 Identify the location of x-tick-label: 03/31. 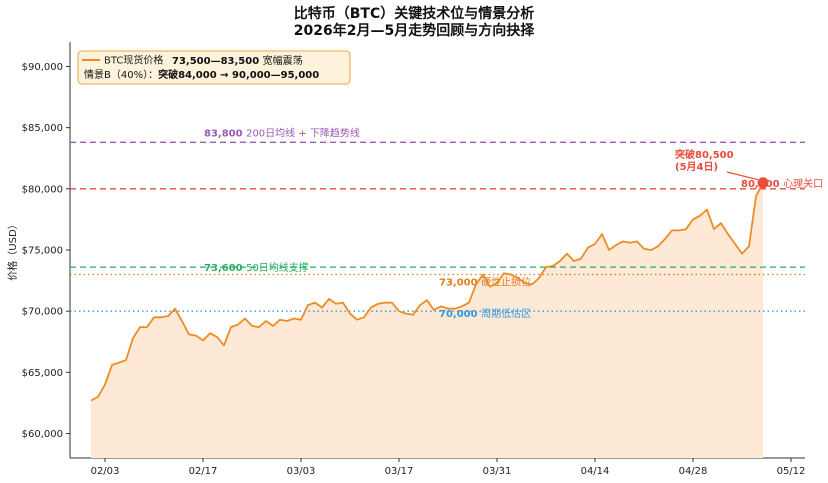
(497, 471).